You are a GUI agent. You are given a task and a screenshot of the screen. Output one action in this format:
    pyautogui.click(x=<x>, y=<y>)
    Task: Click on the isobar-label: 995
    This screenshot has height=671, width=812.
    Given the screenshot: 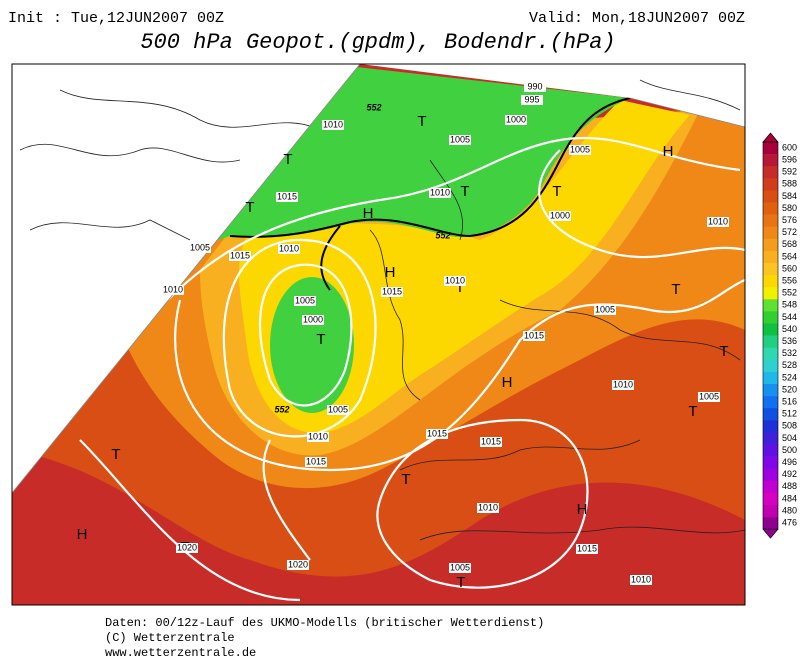 What is the action you would take?
    pyautogui.click(x=531, y=99)
    